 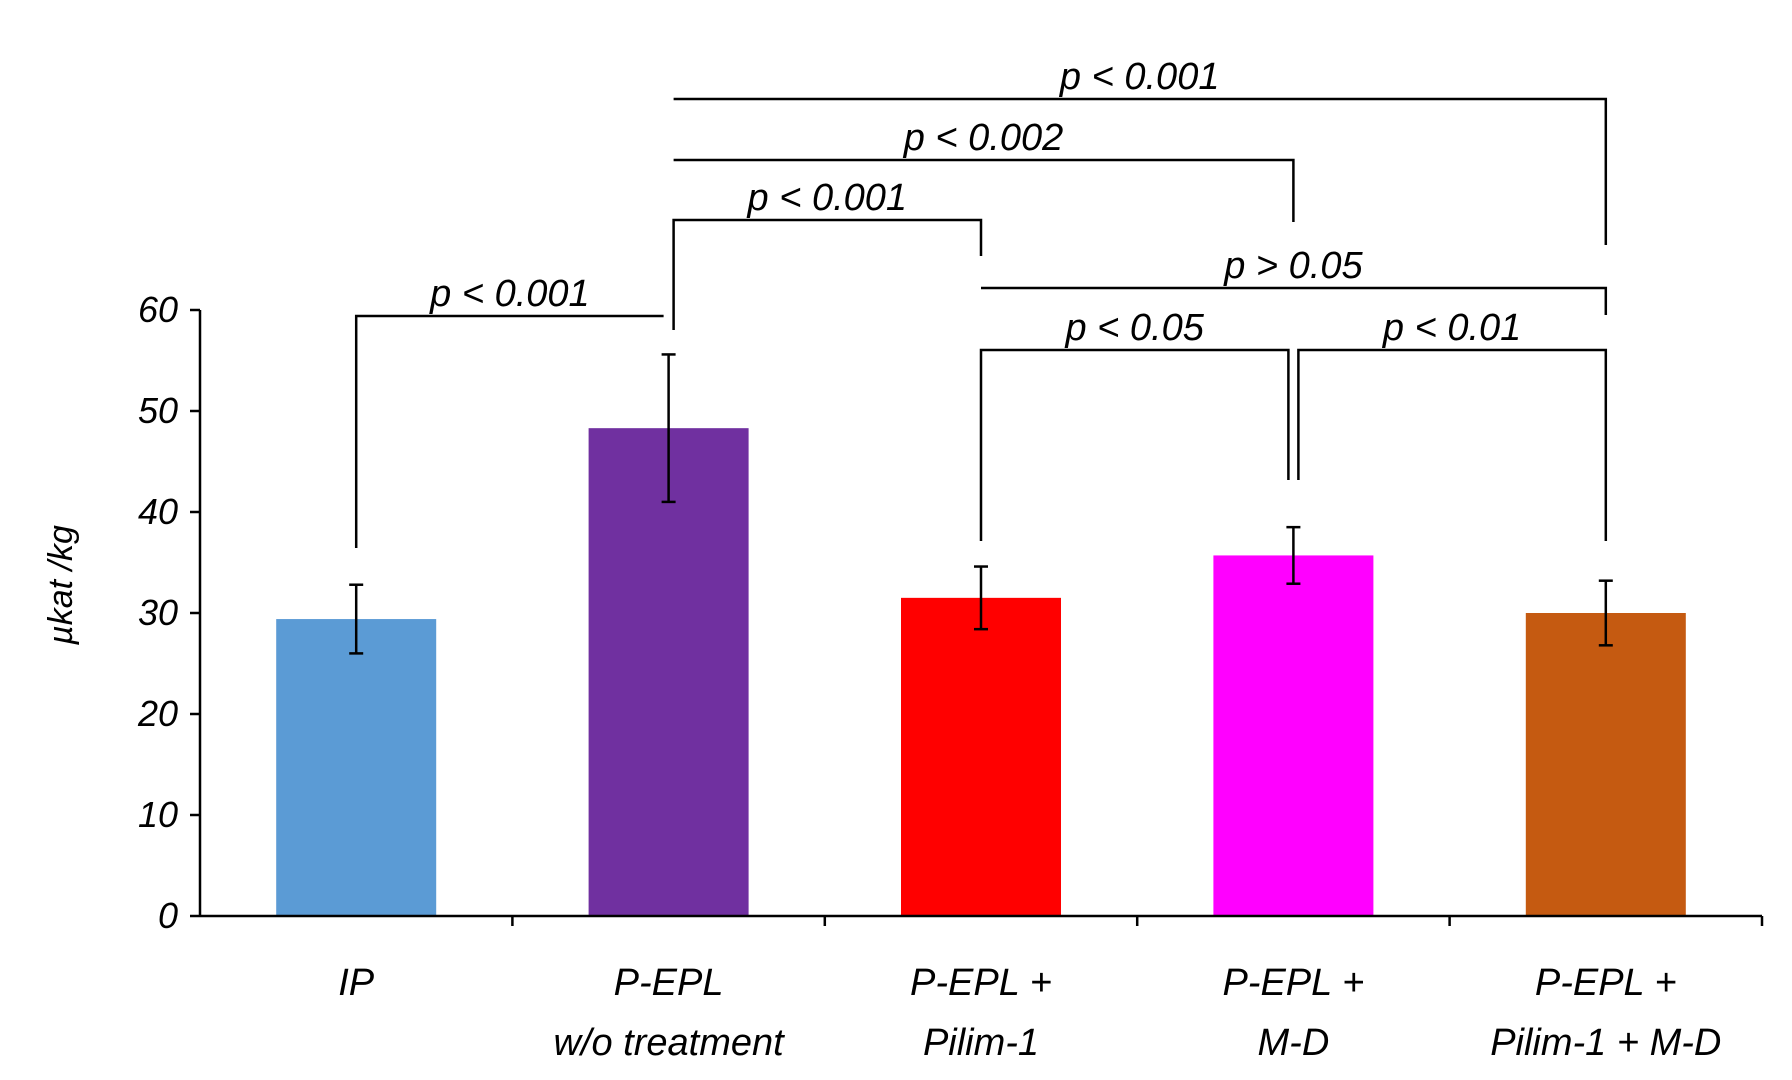 I want to click on category-label: Pilim-1 + M-D, so click(x=1605, y=1043).